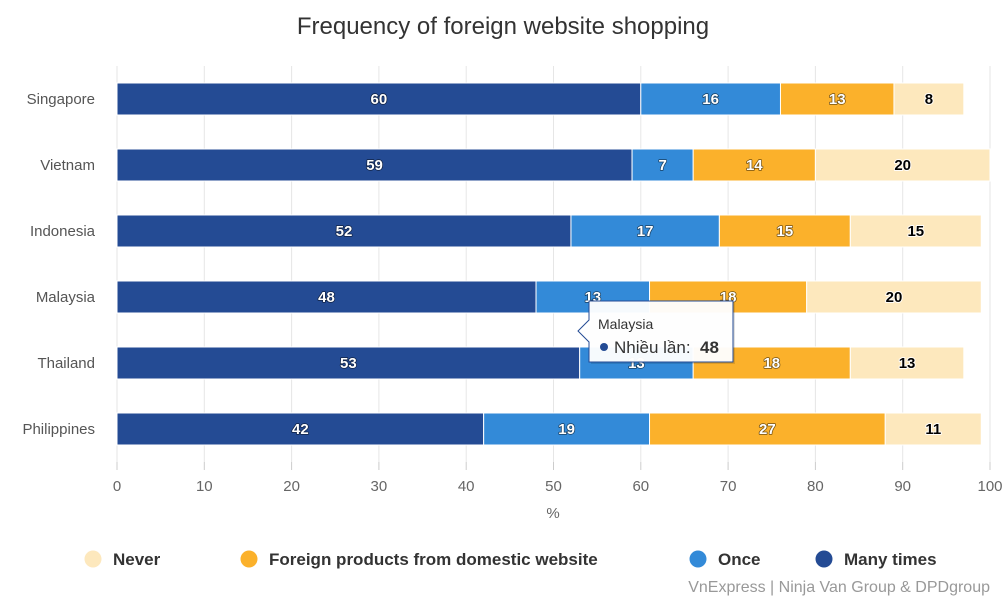 This screenshot has width=1006, height=596. What do you see at coordinates (890, 559) in the screenshot?
I see `legend-label: Many times` at bounding box center [890, 559].